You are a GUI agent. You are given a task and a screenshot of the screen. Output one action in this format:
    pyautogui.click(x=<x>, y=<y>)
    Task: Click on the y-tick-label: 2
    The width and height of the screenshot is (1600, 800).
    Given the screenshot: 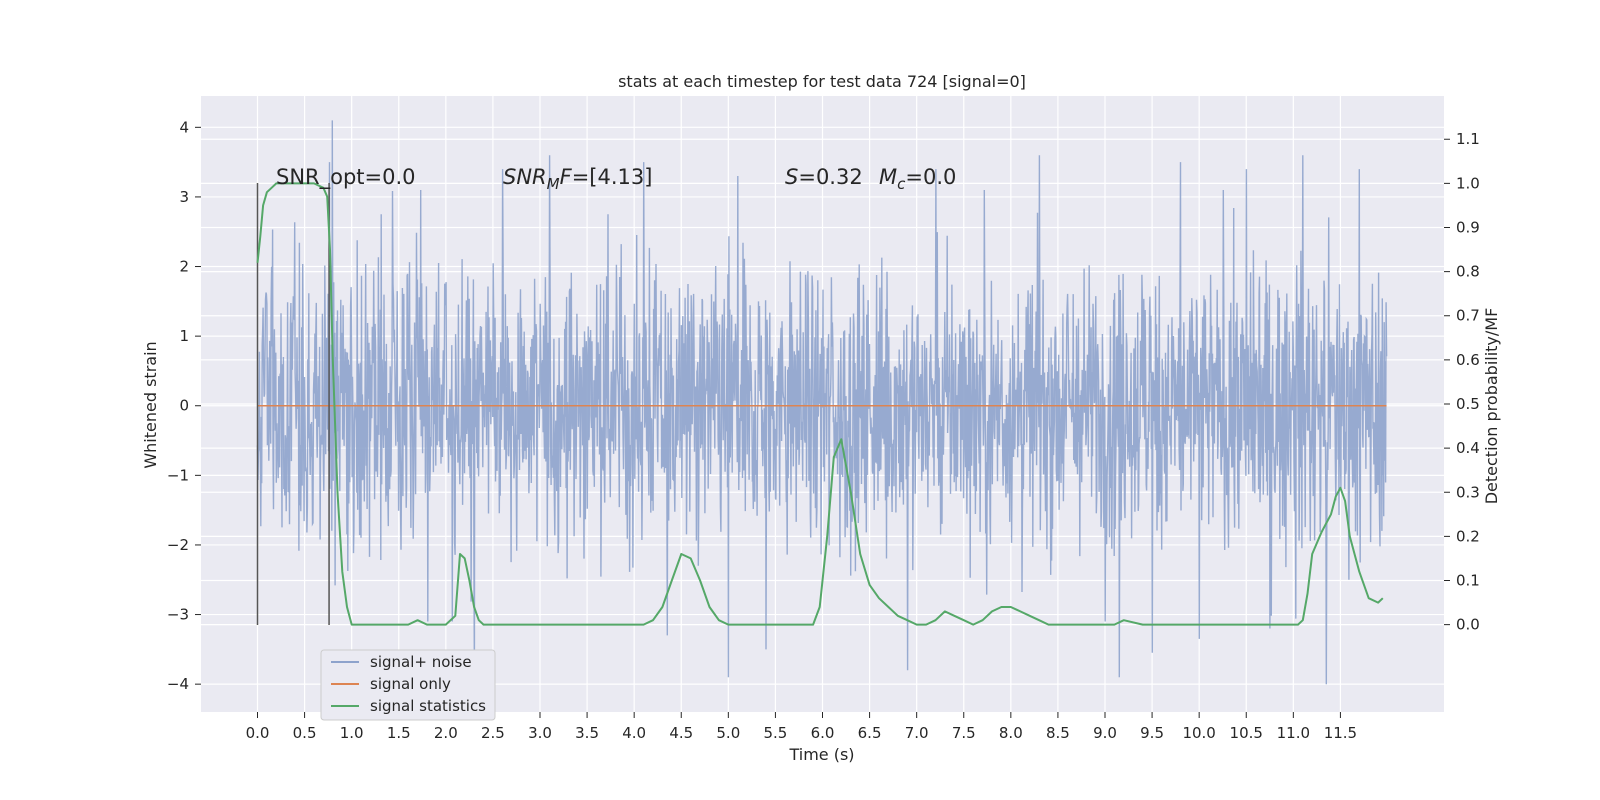 What is the action you would take?
    pyautogui.click(x=184, y=267)
    